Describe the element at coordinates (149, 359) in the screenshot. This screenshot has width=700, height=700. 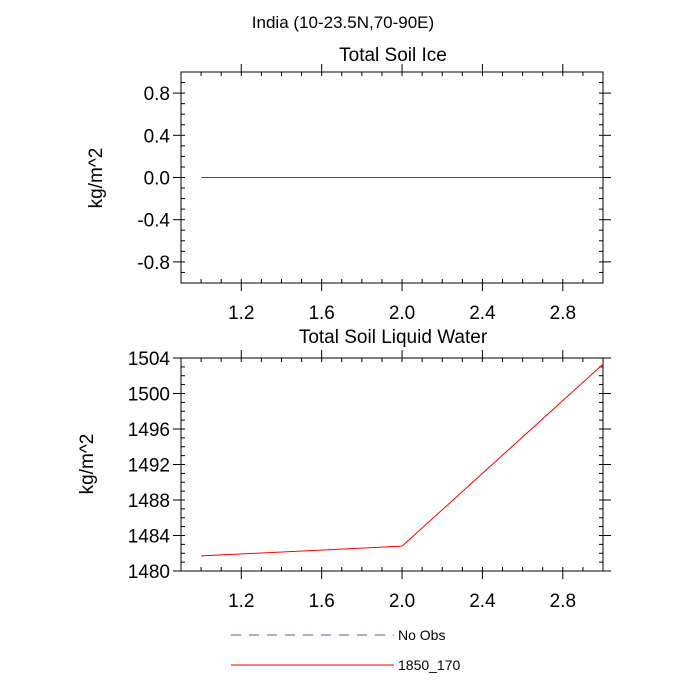
I see `y-tick-label: 1504` at that location.